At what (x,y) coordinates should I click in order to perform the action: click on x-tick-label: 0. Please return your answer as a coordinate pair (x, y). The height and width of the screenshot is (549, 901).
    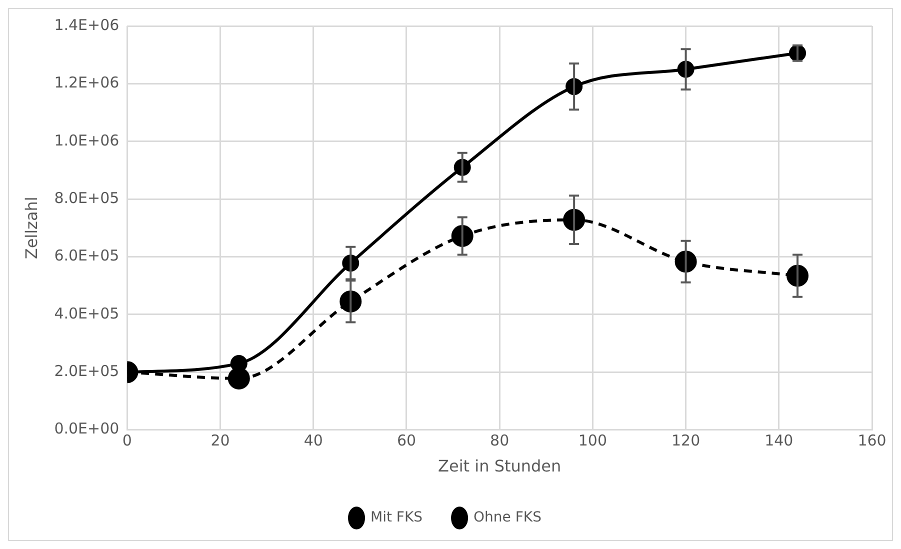
    Looking at the image, I should click on (127, 441).